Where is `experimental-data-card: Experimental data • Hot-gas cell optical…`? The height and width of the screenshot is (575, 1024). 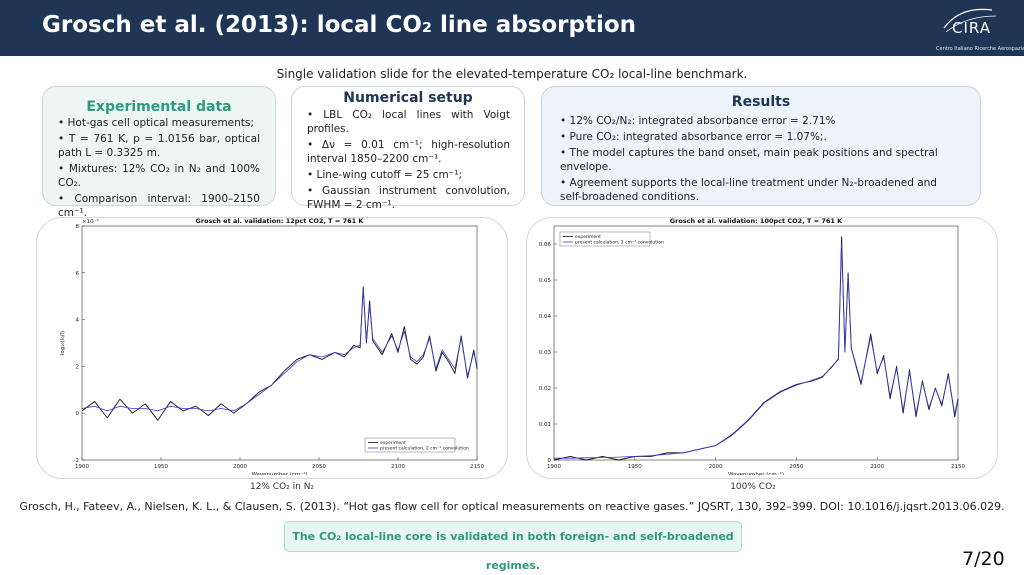 experimental-data-card: Experimental data • Hot-gas cell optical… is located at coordinates (159, 152).